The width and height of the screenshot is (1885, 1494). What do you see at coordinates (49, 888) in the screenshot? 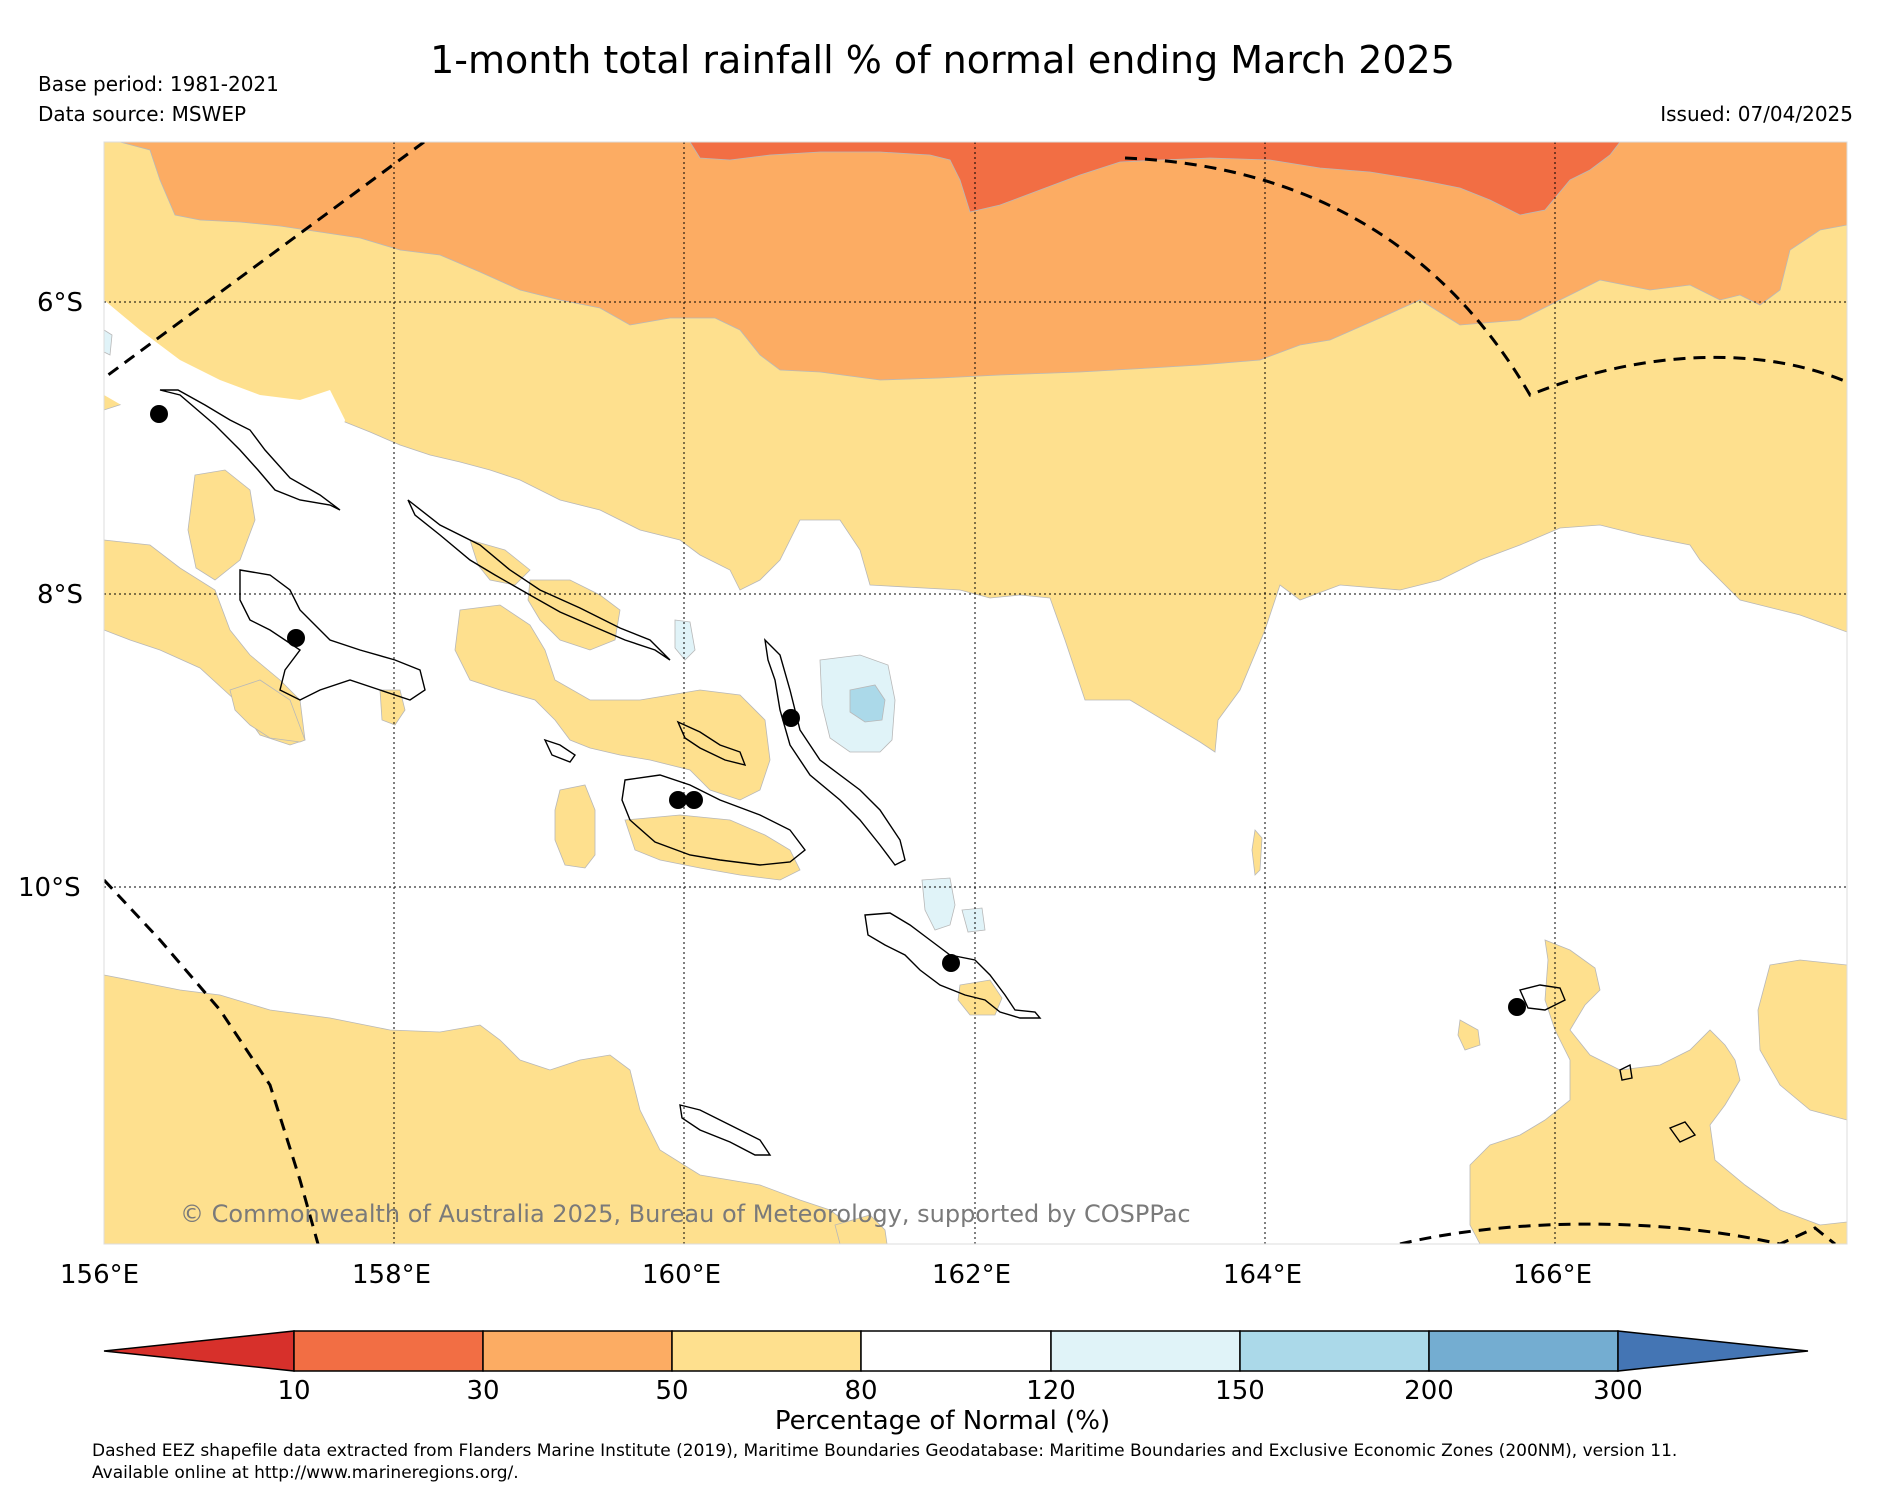
I see `latitude-label: 10°S` at bounding box center [49, 888].